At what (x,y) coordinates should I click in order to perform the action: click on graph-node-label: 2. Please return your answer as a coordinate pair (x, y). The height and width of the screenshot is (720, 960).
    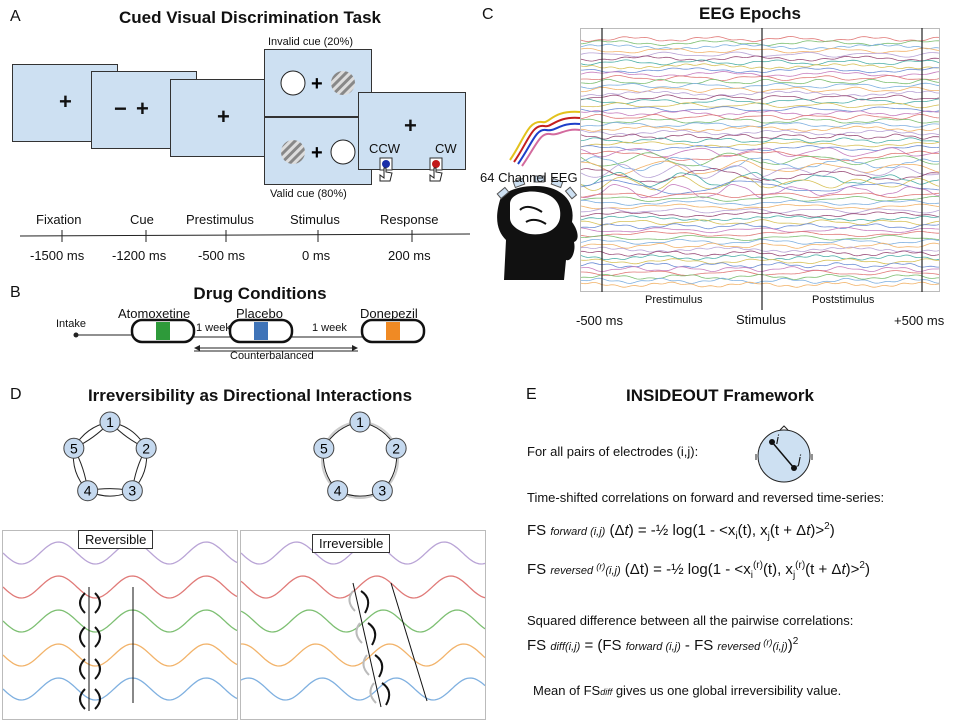
    Looking at the image, I should click on (146, 448).